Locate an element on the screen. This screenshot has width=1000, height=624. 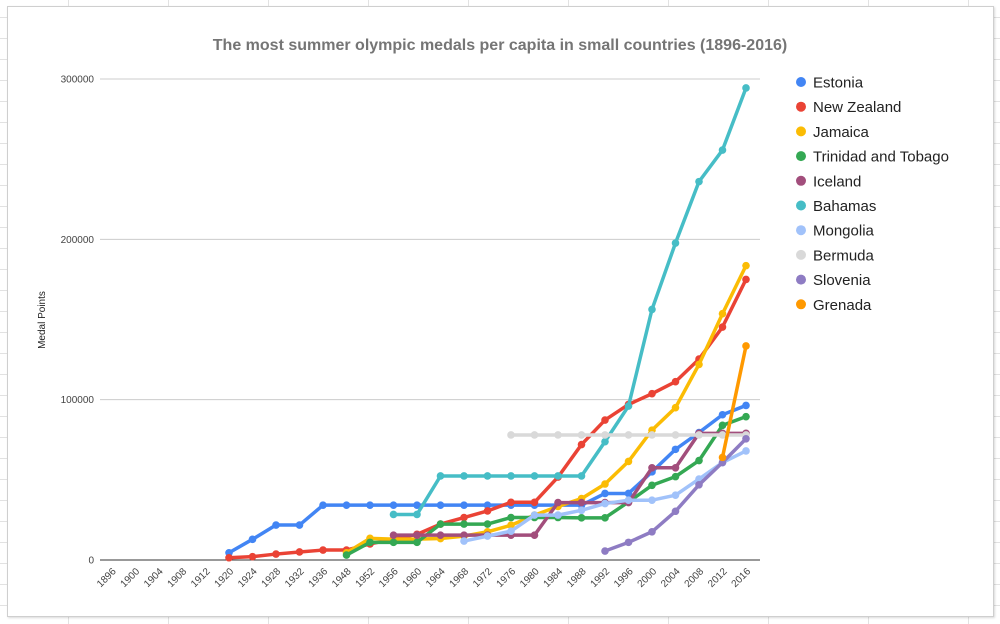
legend-item: Trinidad and Tobago is located at coordinates (872, 157).